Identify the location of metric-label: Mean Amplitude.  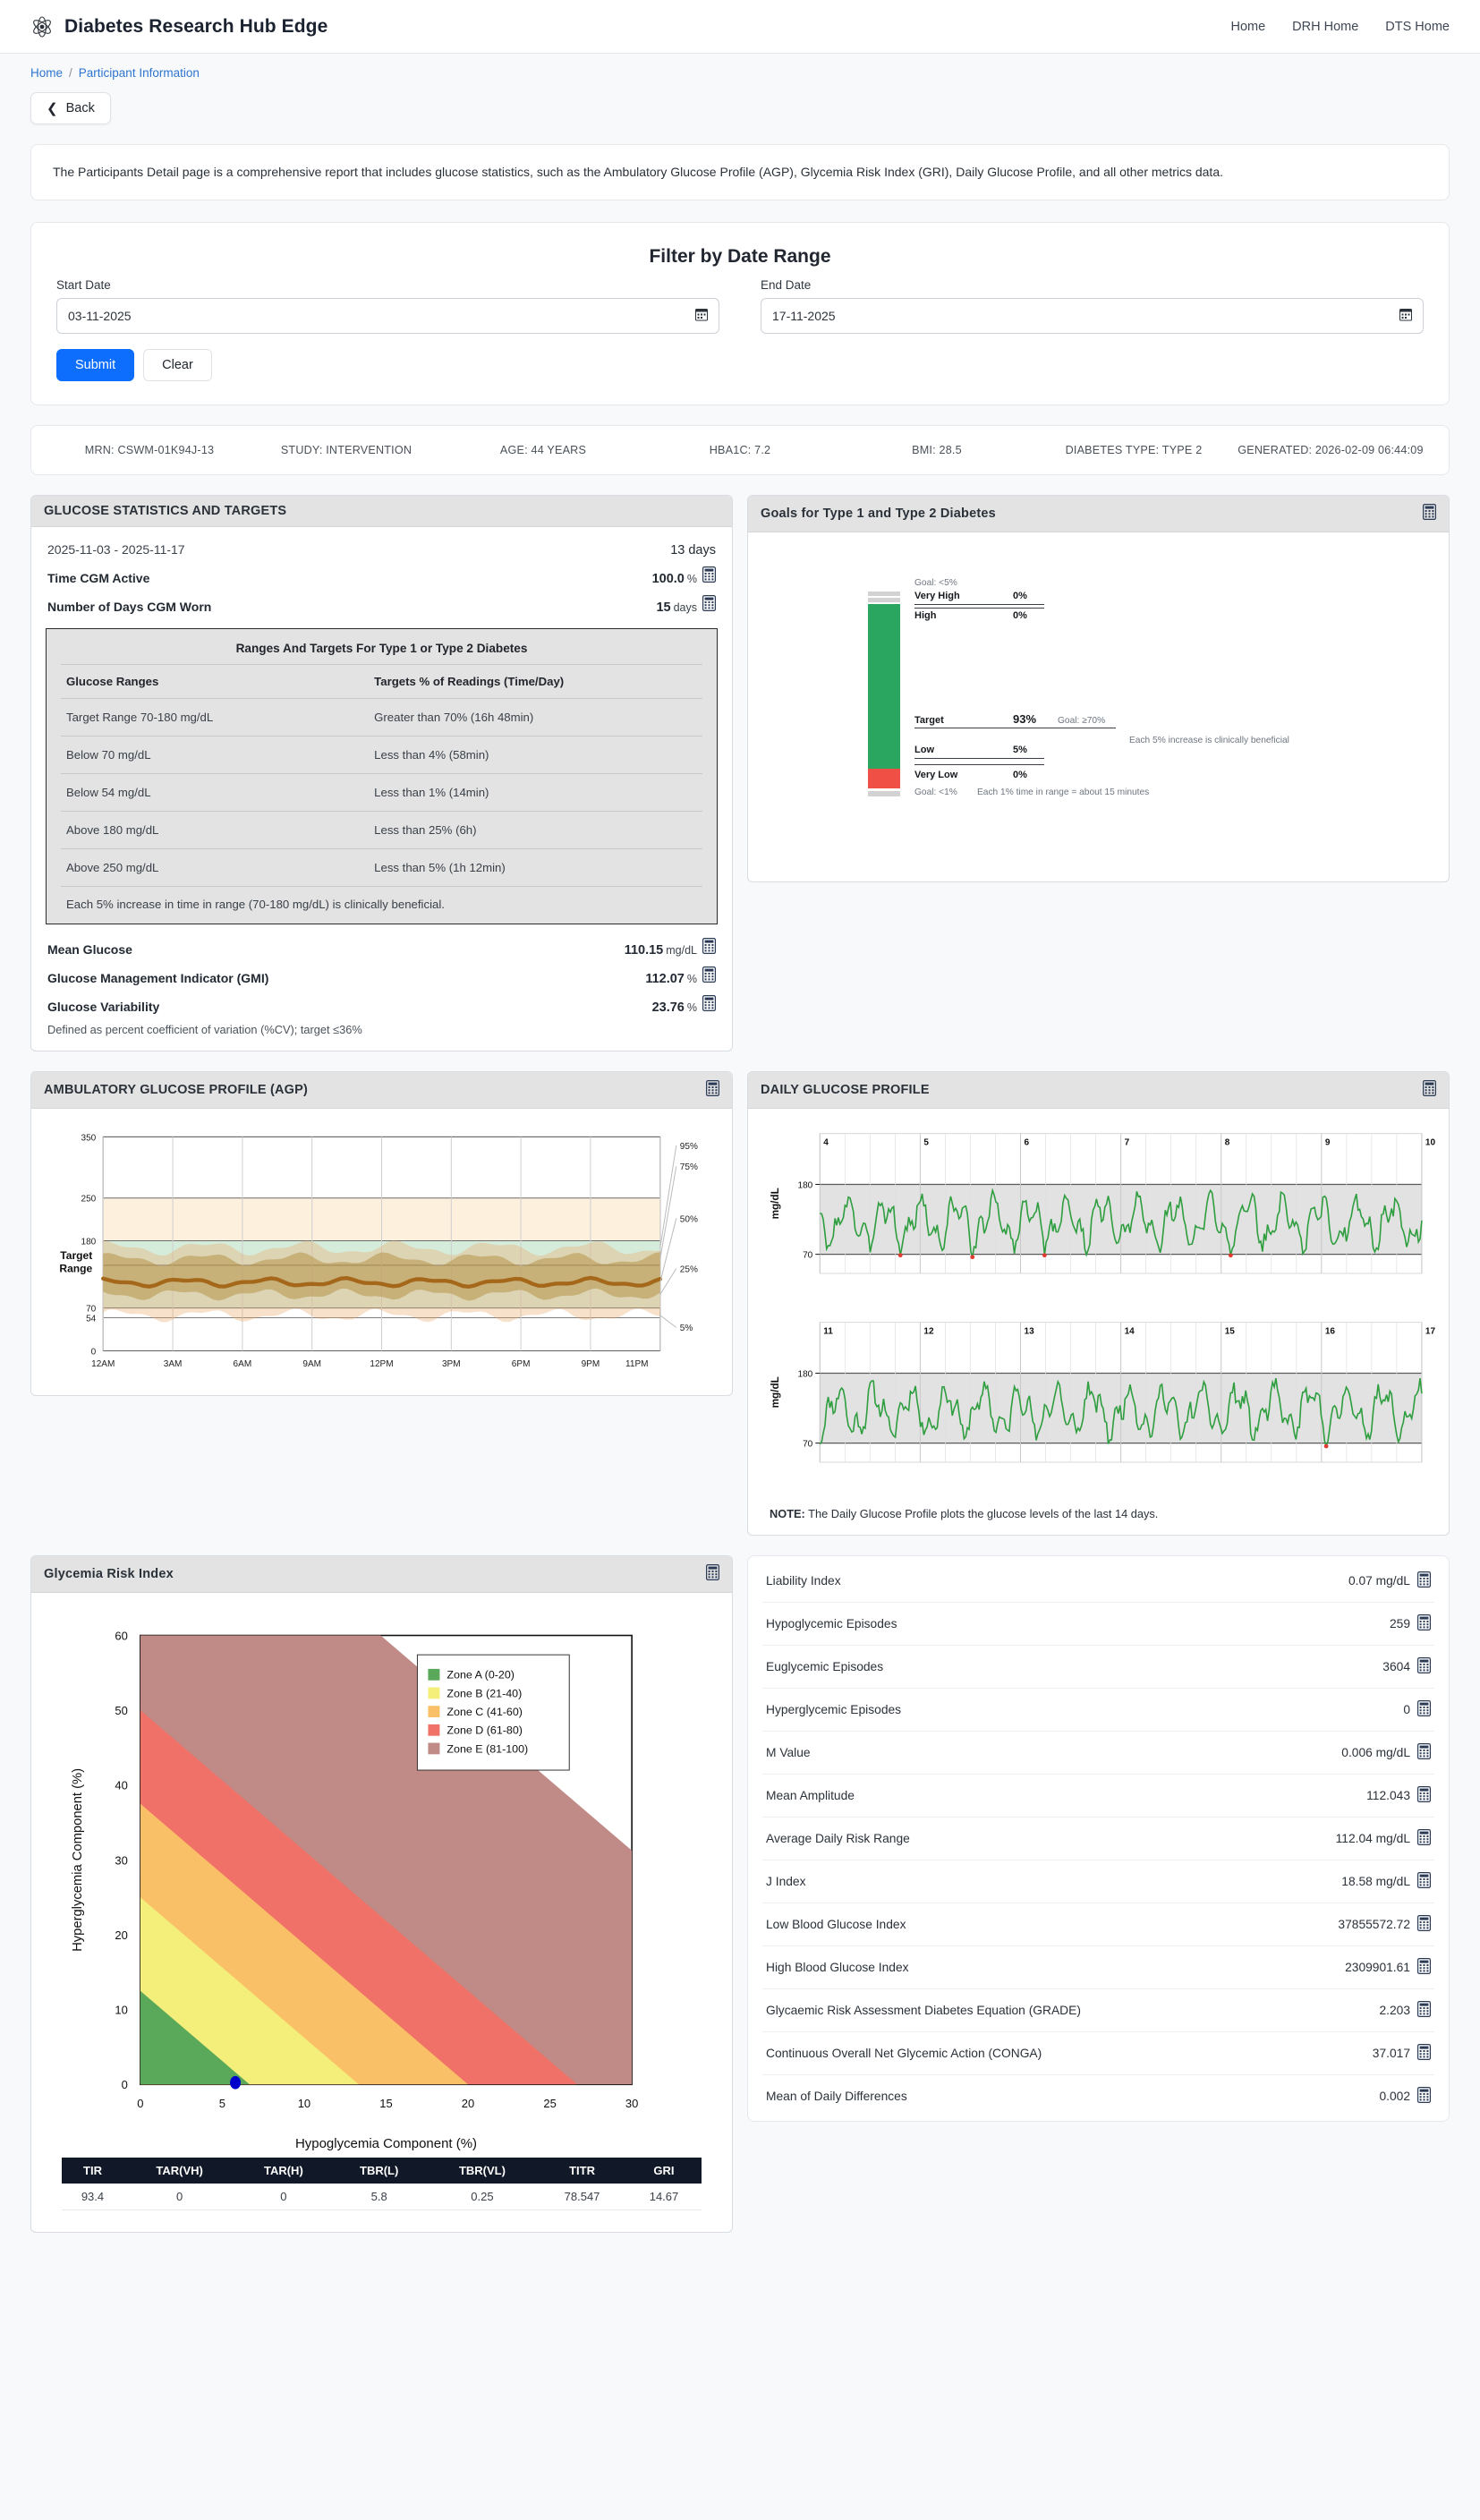
(810, 1796).